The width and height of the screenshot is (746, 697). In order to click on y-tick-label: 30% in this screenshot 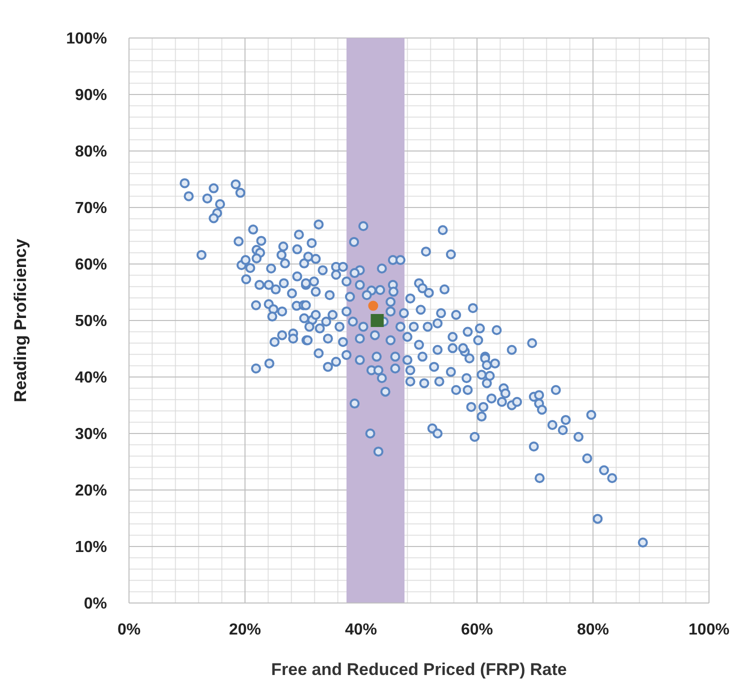, I will do `click(90, 435)`.